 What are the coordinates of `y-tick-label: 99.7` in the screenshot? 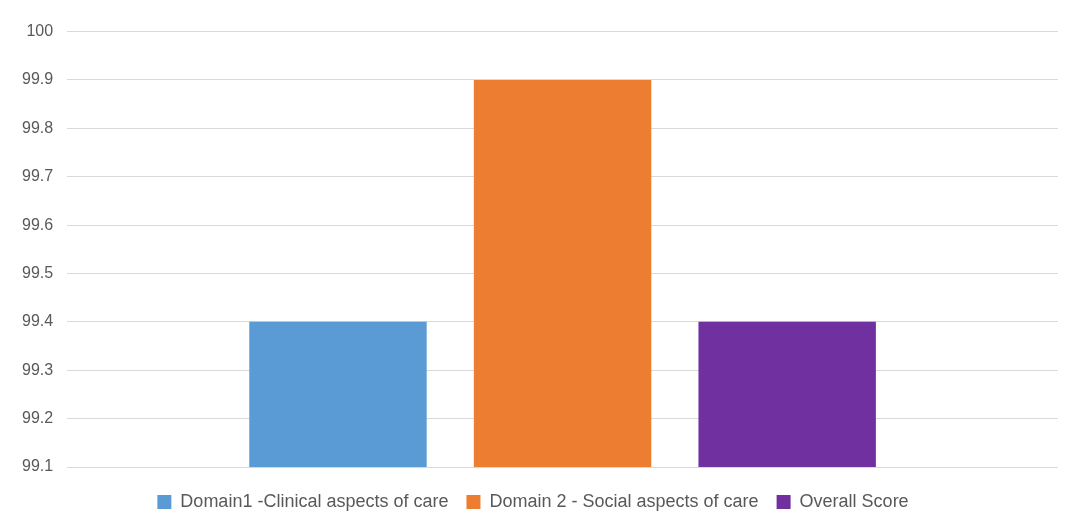 It's located at (38, 176).